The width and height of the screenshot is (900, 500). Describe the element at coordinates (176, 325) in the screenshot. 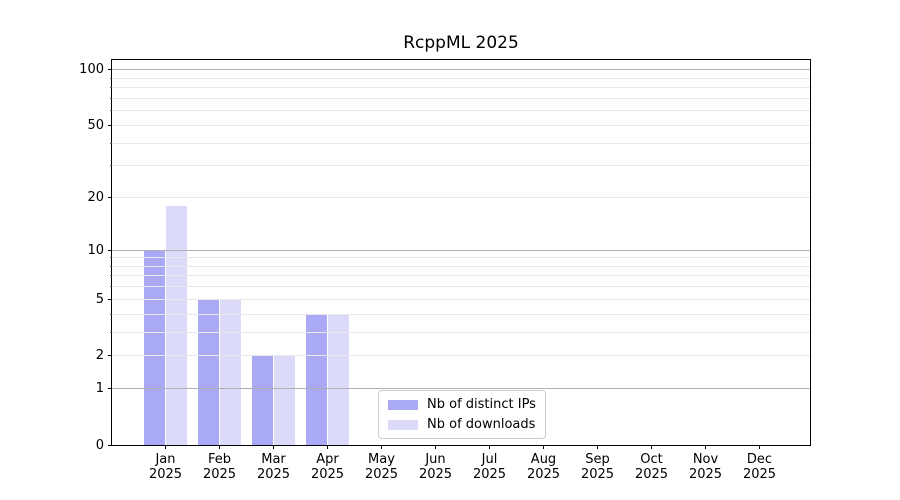

I see `bar-jan-downloads` at that location.